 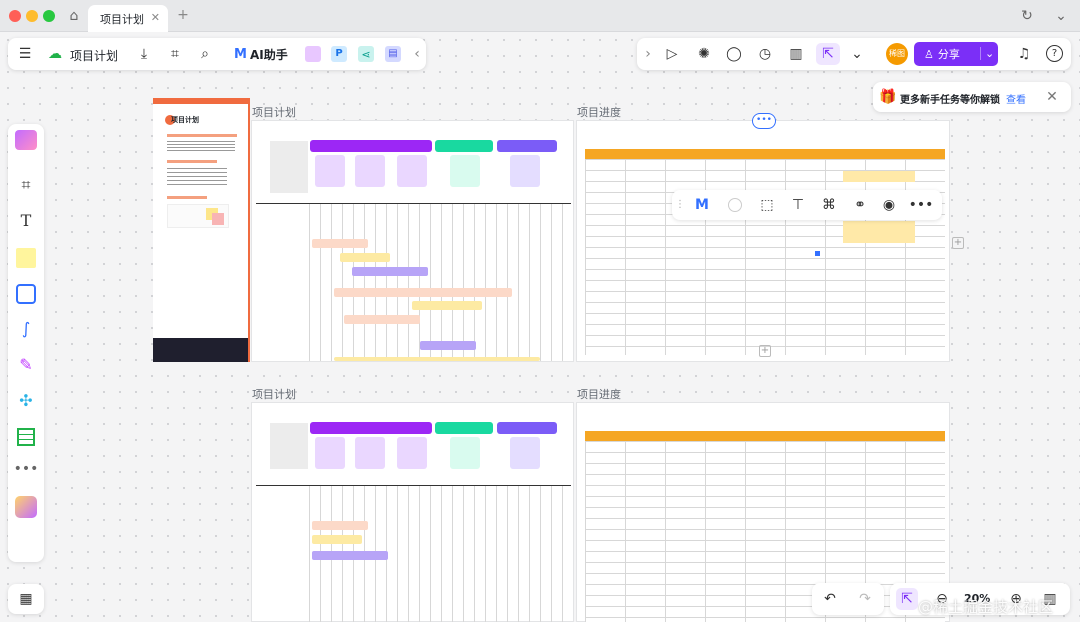 I want to click on ai-logo-icon: M, so click(x=702, y=205).